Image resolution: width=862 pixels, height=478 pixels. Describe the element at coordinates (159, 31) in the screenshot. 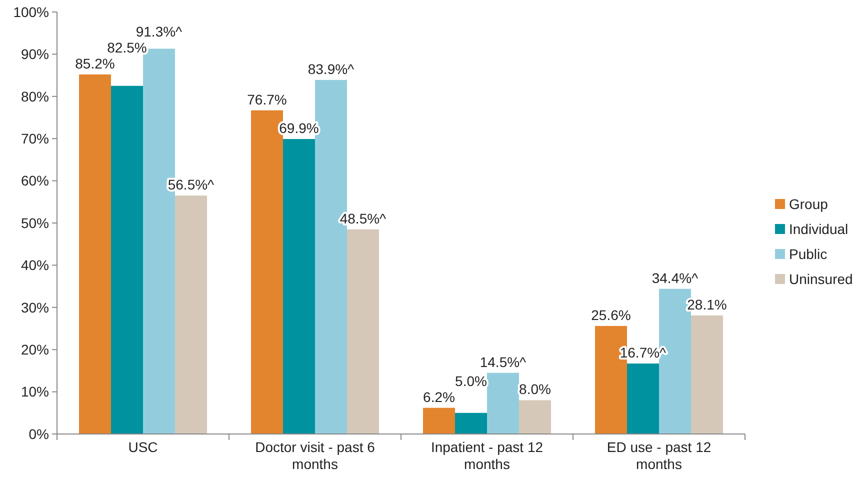

I see `data-label: 91.3%^` at that location.